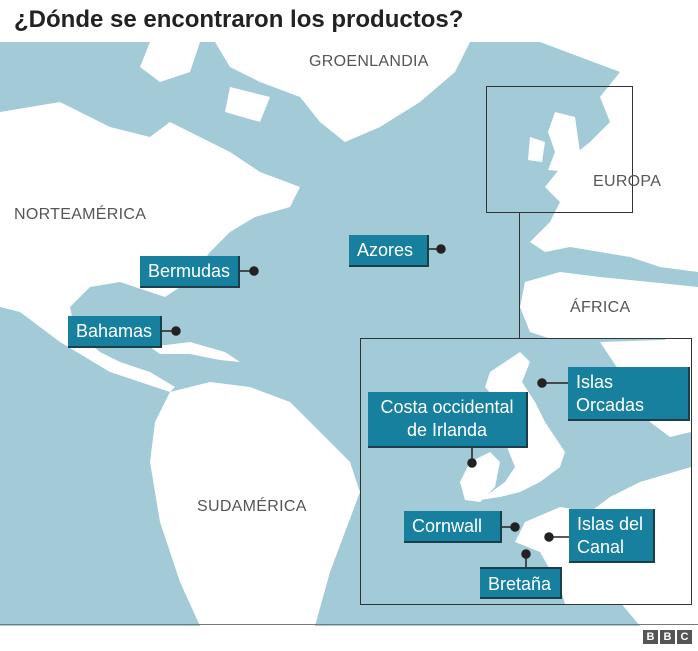 The height and width of the screenshot is (651, 698). I want to click on region-label-north-america: NORTEAMÉRICA, so click(80, 214).